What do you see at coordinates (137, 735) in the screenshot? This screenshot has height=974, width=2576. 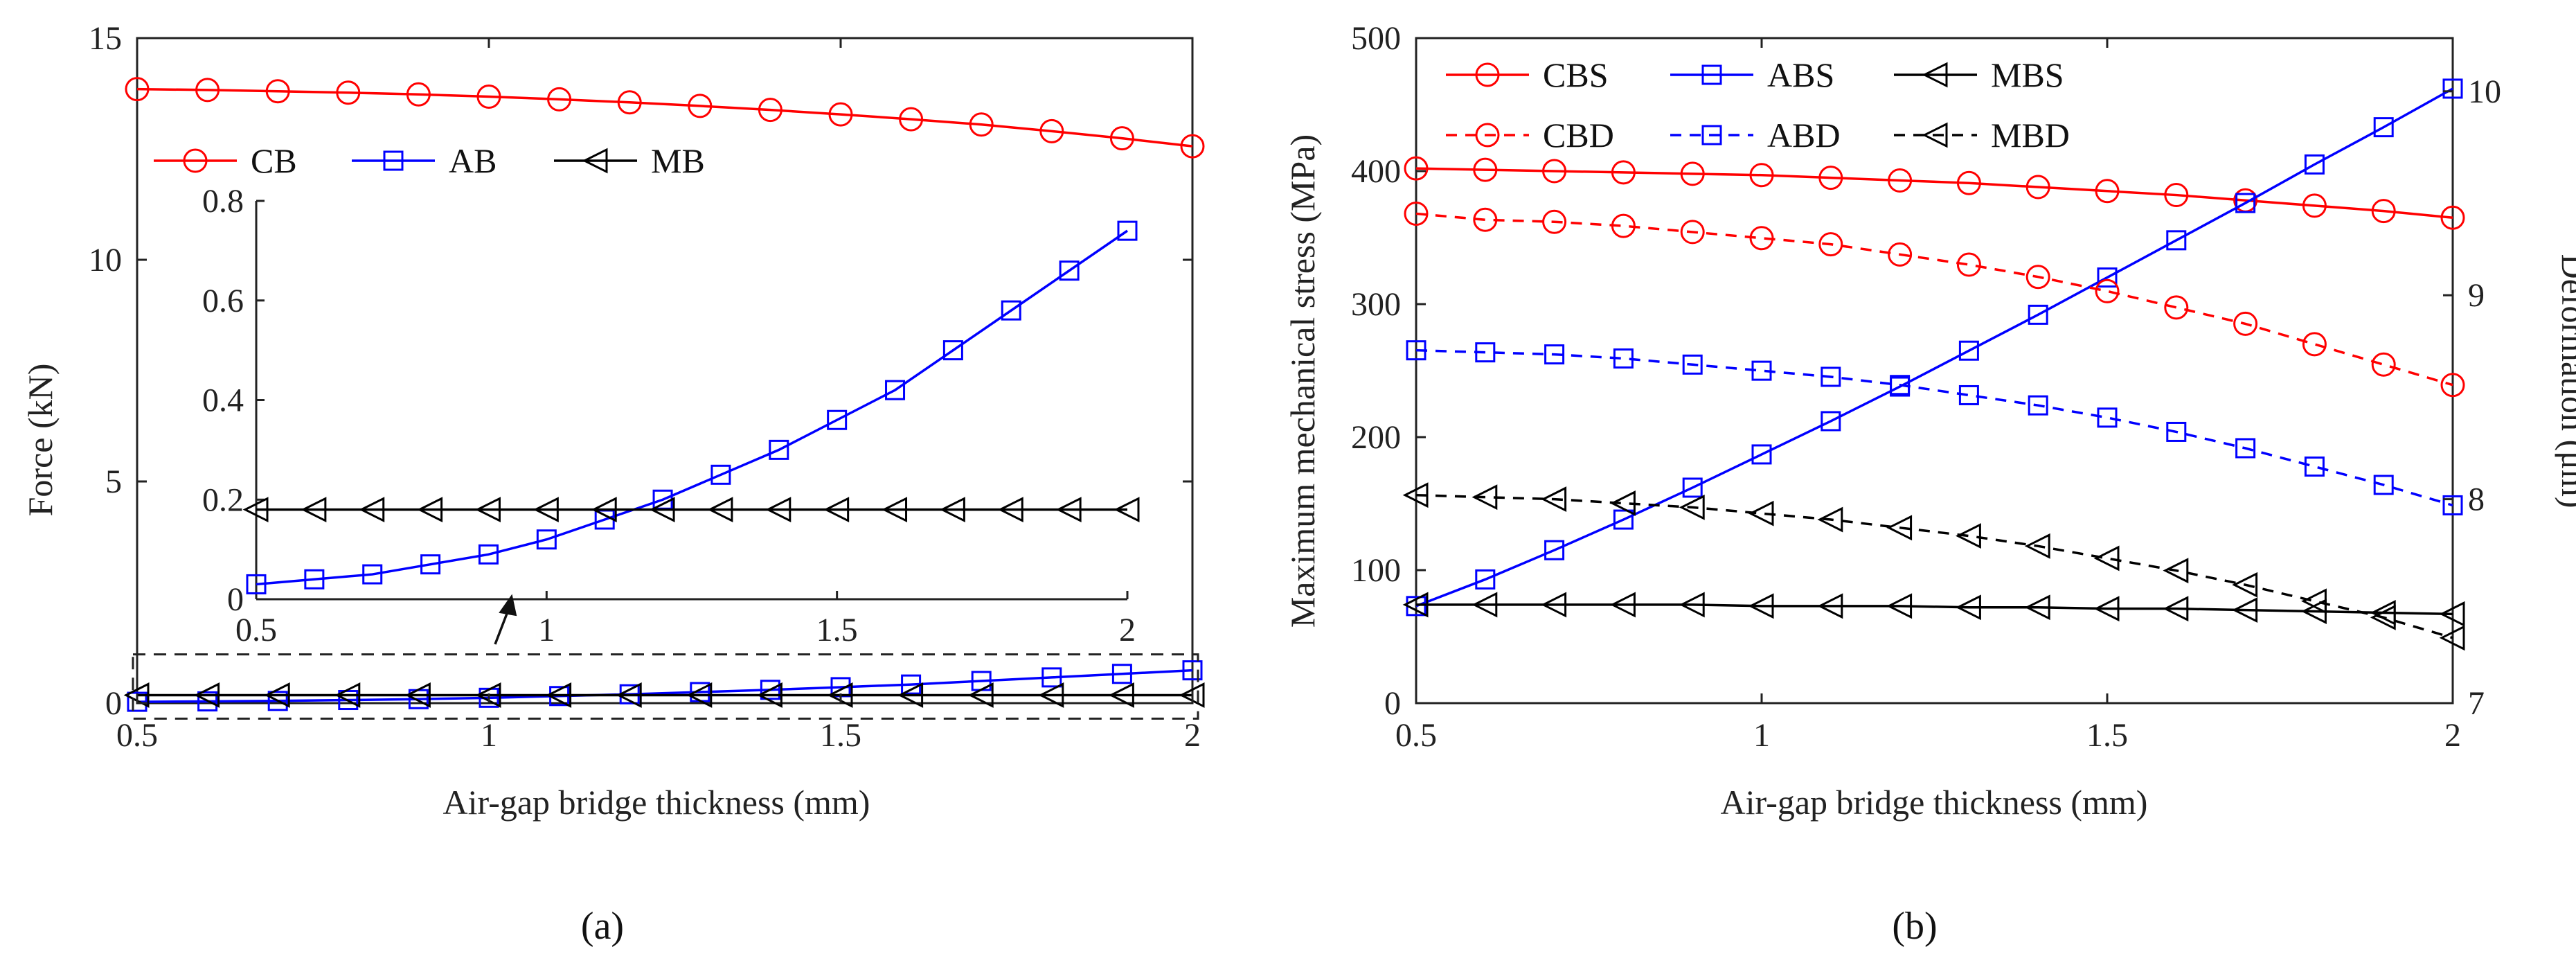 I see `chart-a-x-tick-label-0: 0.5` at bounding box center [137, 735].